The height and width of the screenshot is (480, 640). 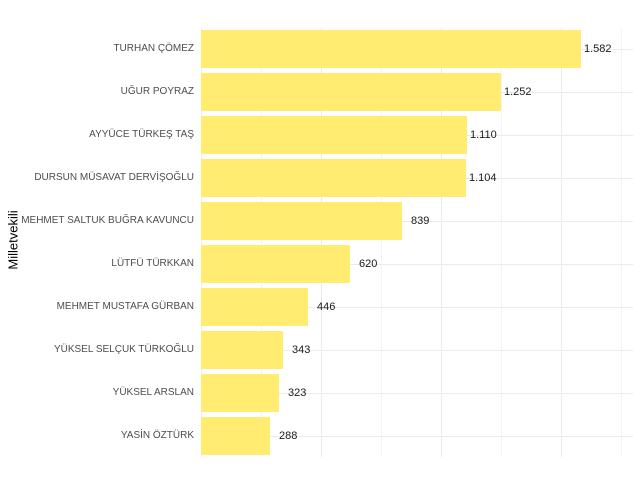 I want to click on y-axis-tick-label: UĞUR POYRAZ, so click(x=157, y=91).